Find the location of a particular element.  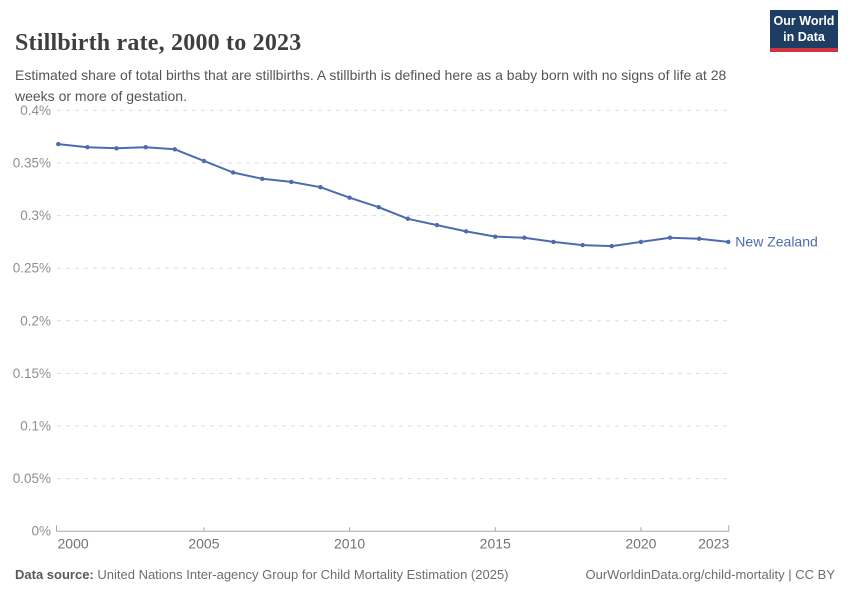

chart-title: Stillbirth rate, 2000 to 2023 is located at coordinates (158, 43).